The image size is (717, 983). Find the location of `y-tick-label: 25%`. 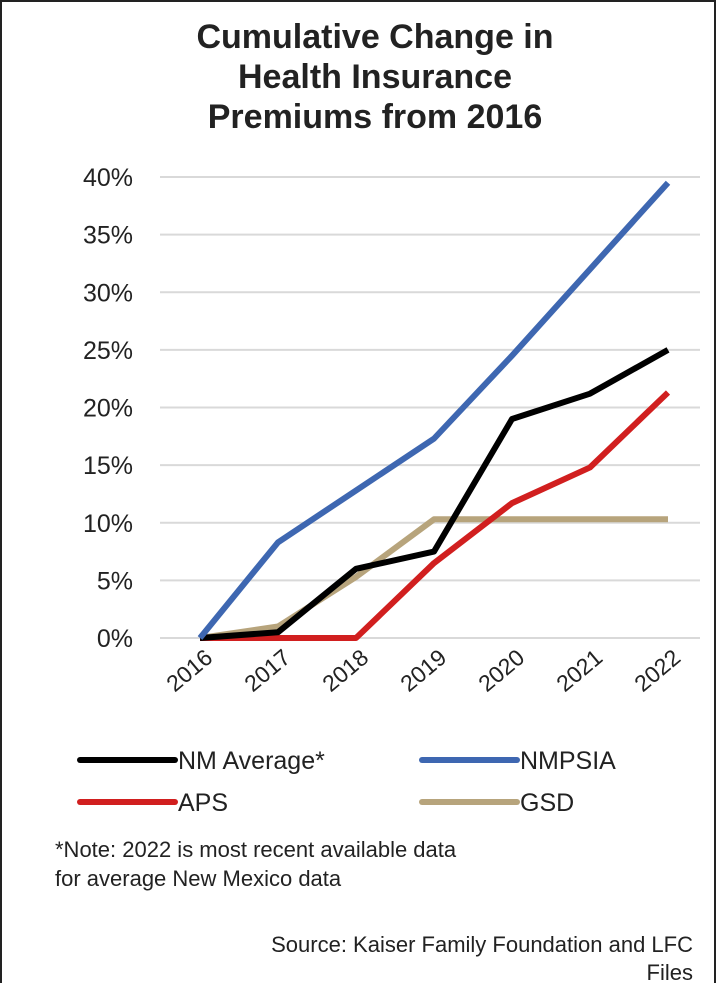

y-tick-label: 25% is located at coordinates (108, 351).